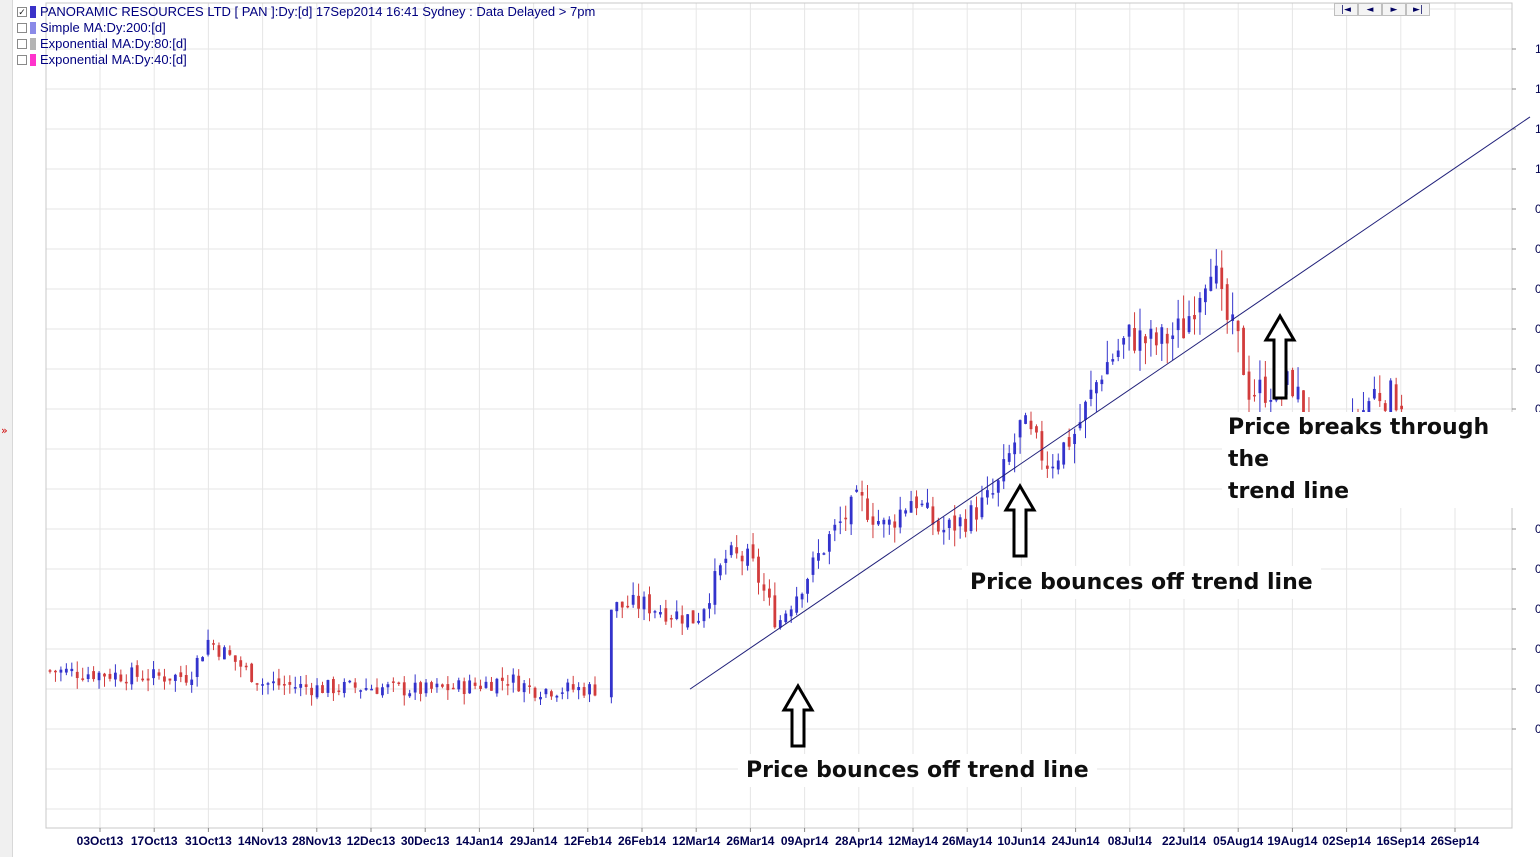  I want to click on x-tick-label: 09Apr14, so click(805, 841).